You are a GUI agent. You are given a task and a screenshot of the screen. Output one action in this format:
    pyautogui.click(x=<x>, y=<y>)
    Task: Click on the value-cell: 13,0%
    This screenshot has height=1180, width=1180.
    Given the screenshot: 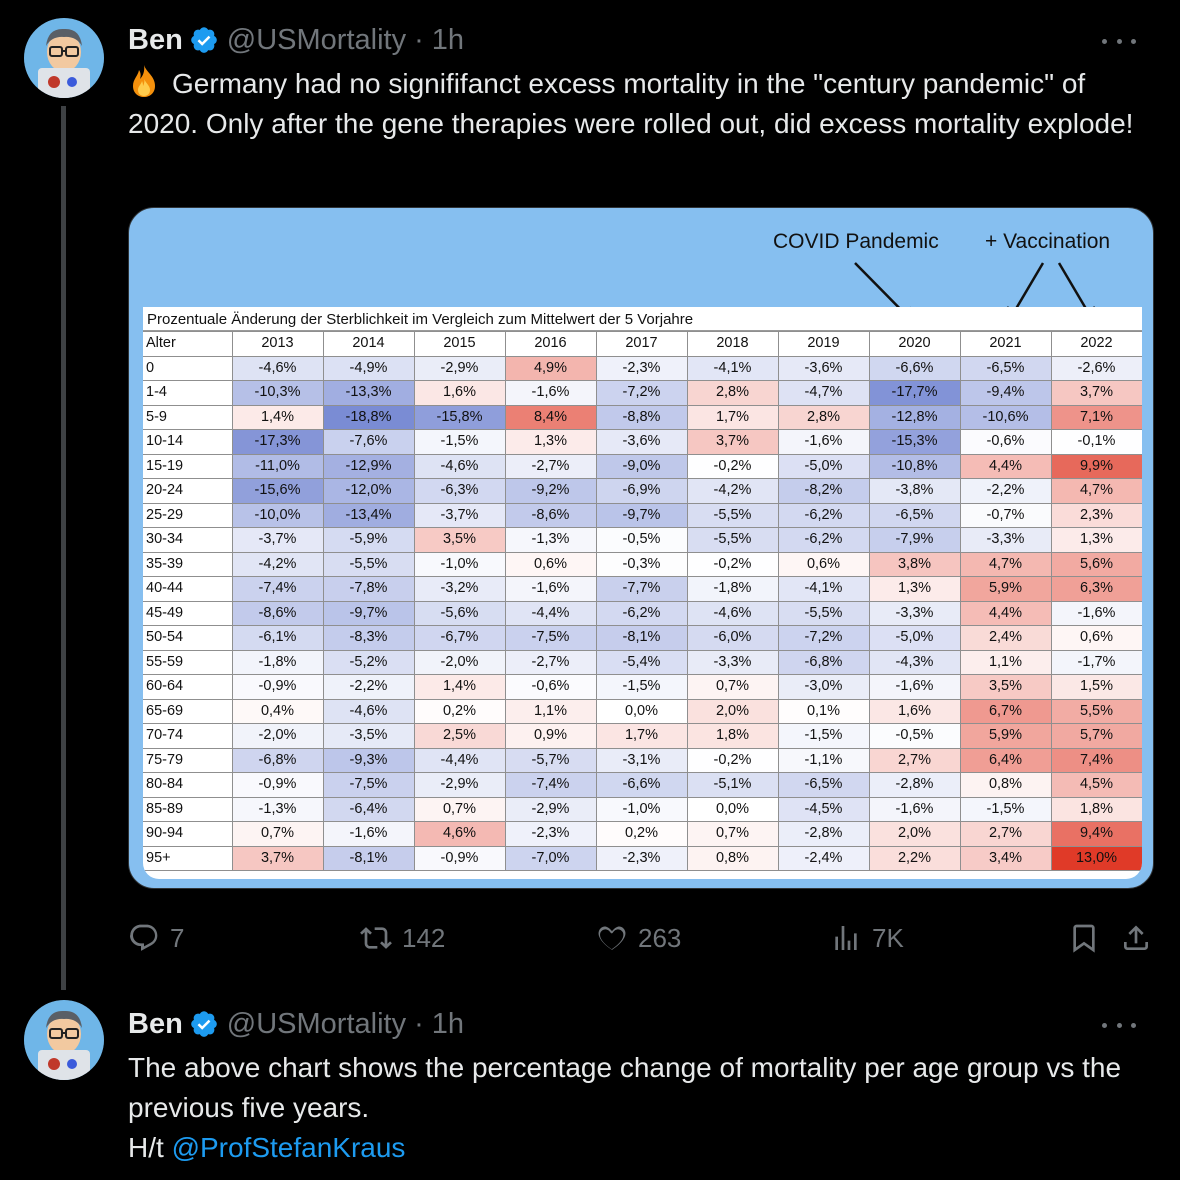 What is the action you would take?
    pyautogui.click(x=1096, y=858)
    